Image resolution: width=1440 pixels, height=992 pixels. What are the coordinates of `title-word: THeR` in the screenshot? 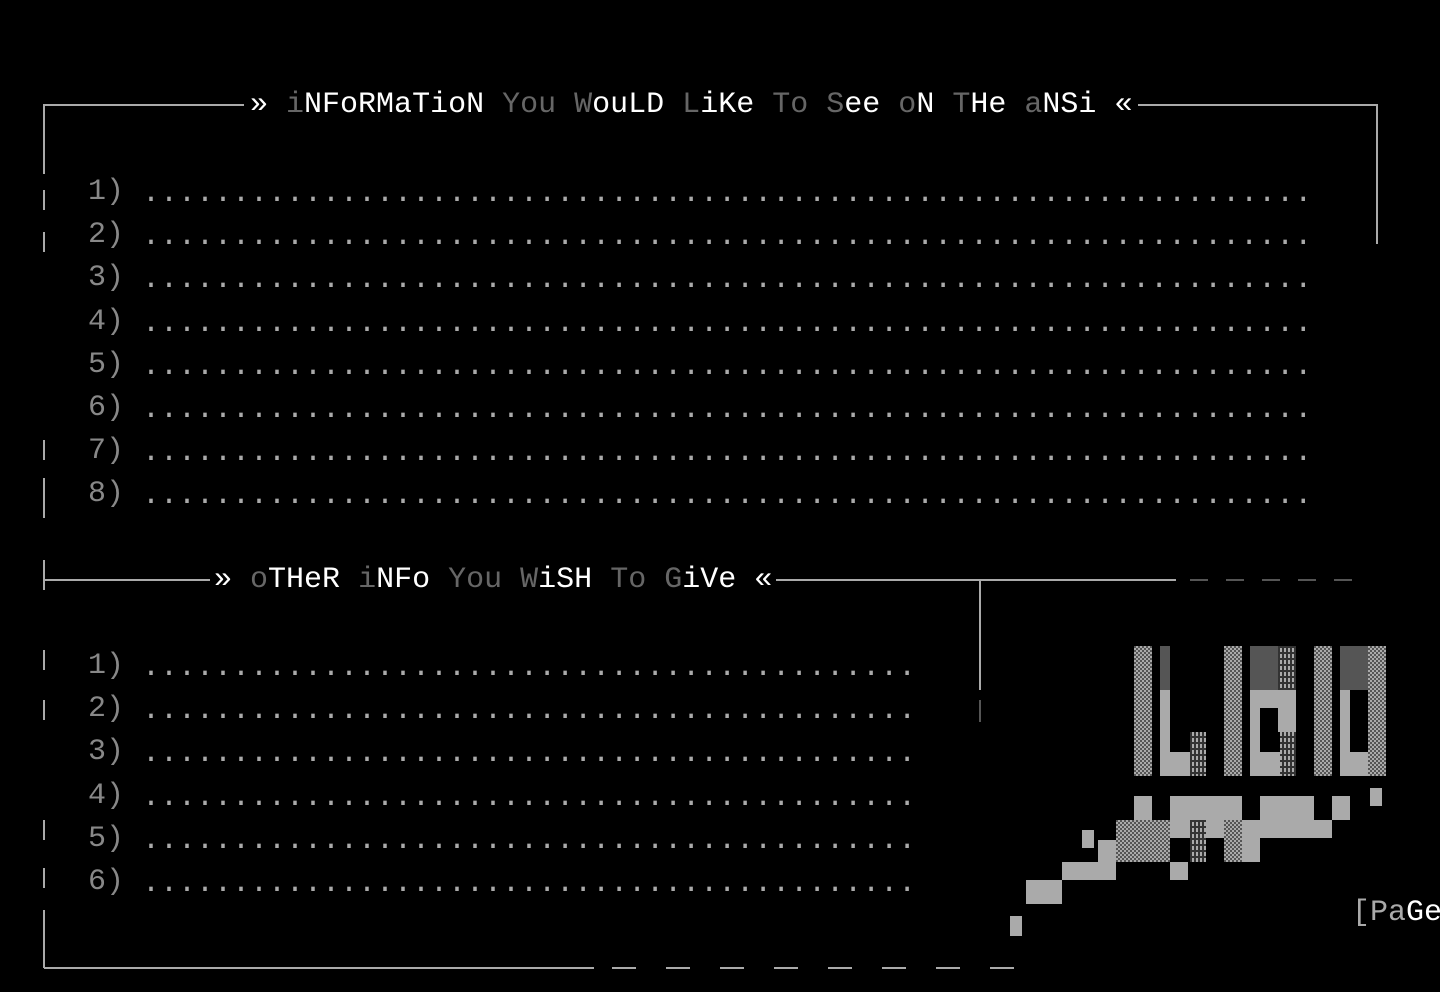 It's located at (304, 580).